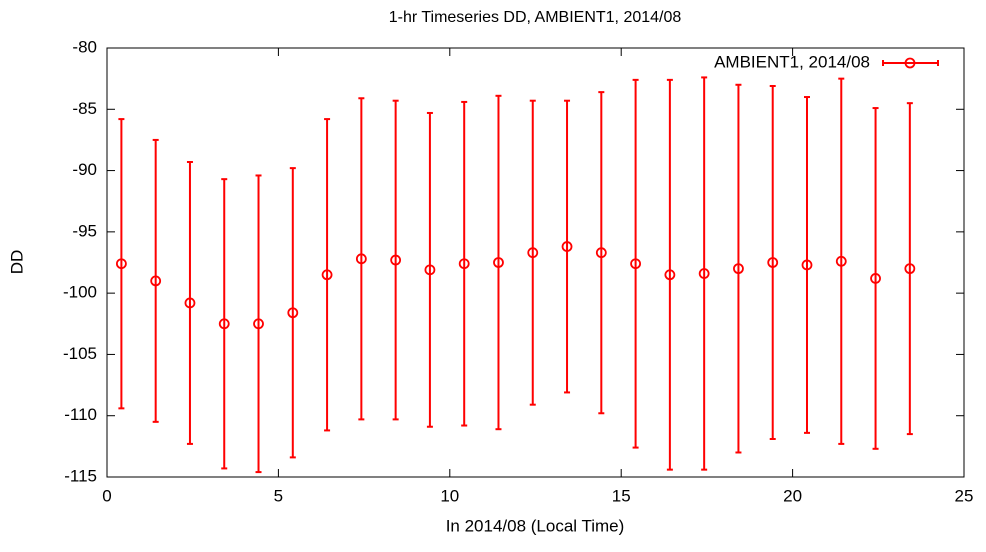 Image resolution: width=986 pixels, height=552 pixels. I want to click on x-axis-label: In 2014/08 (Local Time), so click(535, 525).